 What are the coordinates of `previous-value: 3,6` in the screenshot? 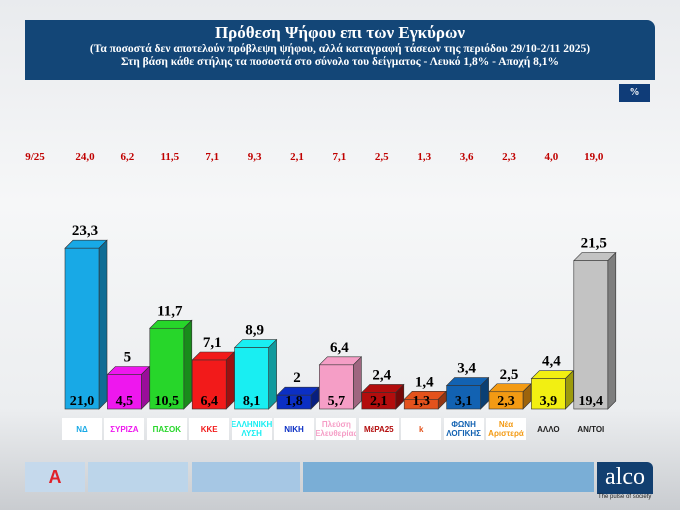 It's located at (466, 157).